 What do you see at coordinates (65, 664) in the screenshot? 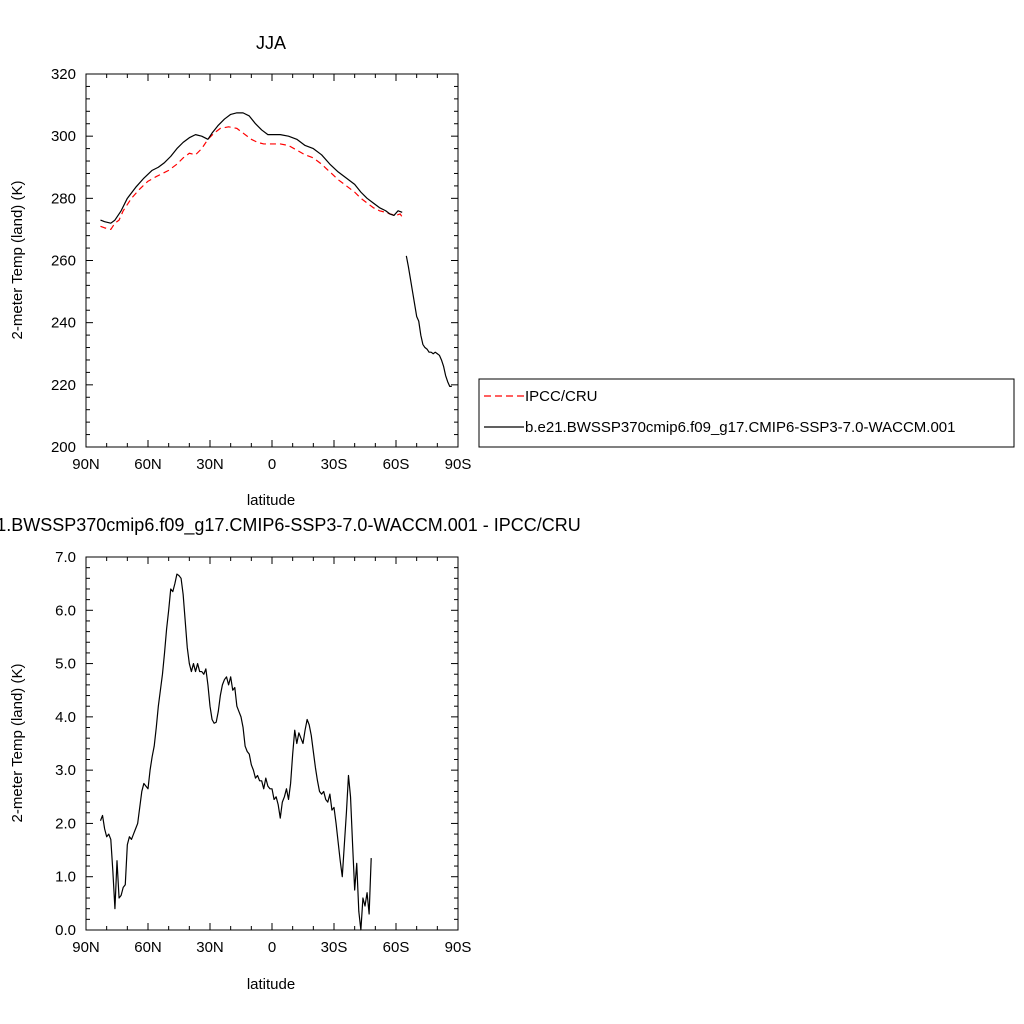
I see `y-tick-label: 5.0` at bounding box center [65, 664].